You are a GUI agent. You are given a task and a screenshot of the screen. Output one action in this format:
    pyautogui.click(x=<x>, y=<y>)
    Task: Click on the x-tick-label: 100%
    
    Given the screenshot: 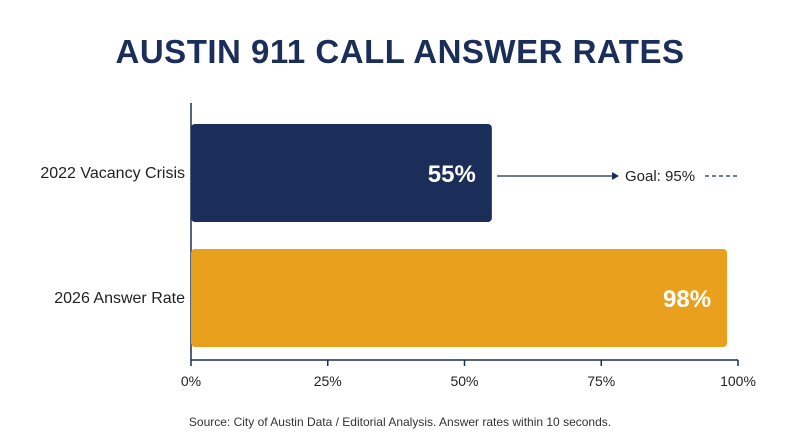 What is the action you would take?
    pyautogui.click(x=738, y=381)
    